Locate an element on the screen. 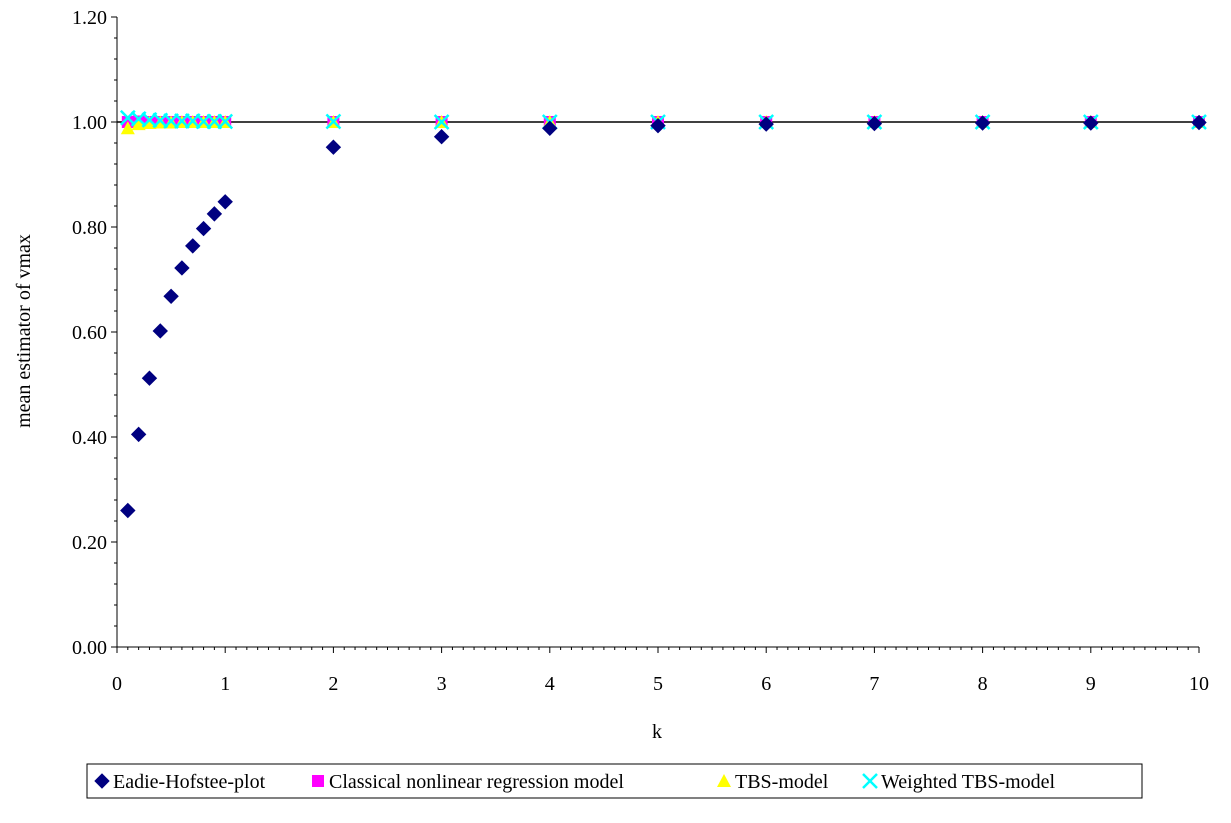 Image resolution: width=1231 pixels, height=823 pixels. x-tick-label: 0 is located at coordinates (117, 684).